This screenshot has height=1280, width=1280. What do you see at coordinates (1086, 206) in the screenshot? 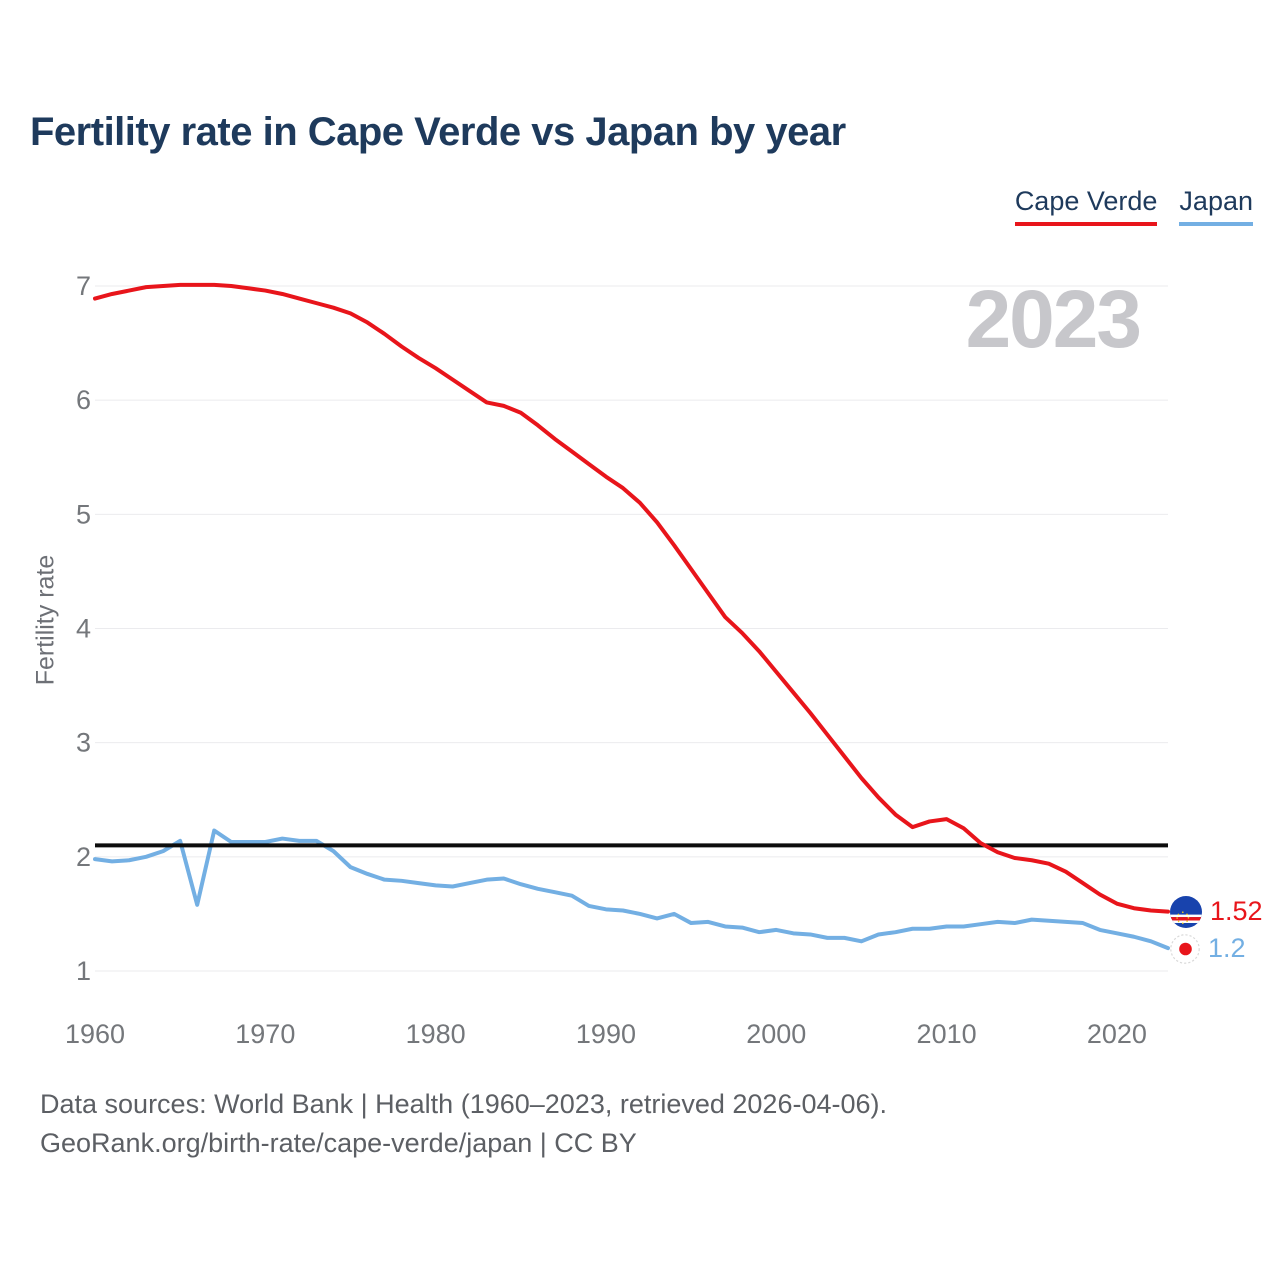
I see `legend-item-cape-verde: Cape Verde` at bounding box center [1086, 206].